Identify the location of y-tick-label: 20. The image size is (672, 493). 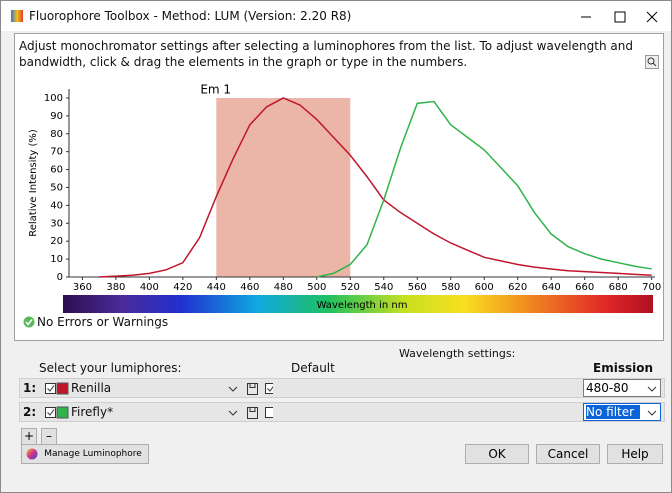
(56, 241).